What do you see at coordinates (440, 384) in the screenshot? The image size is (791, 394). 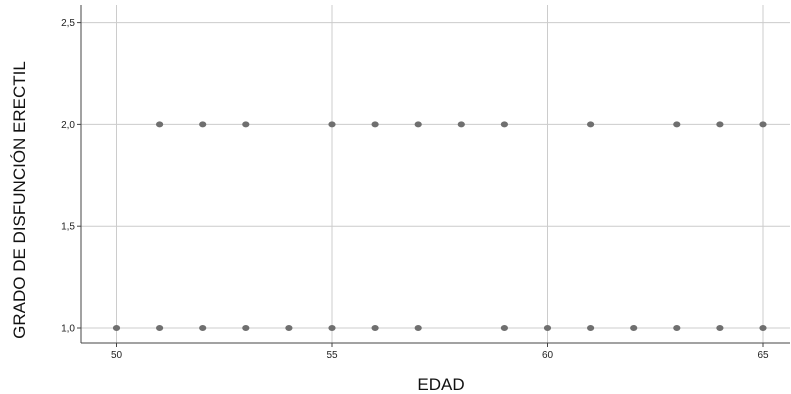 I see `x-axis-title: EDAD` at bounding box center [440, 384].